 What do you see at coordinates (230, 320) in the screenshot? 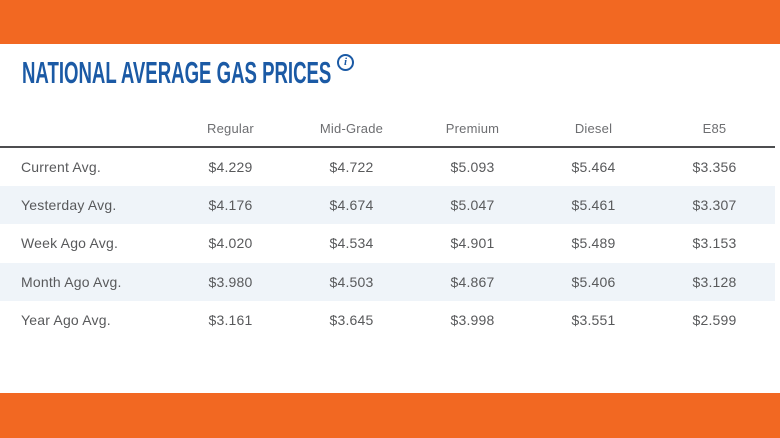
I see `price-cell: $3.161` at bounding box center [230, 320].